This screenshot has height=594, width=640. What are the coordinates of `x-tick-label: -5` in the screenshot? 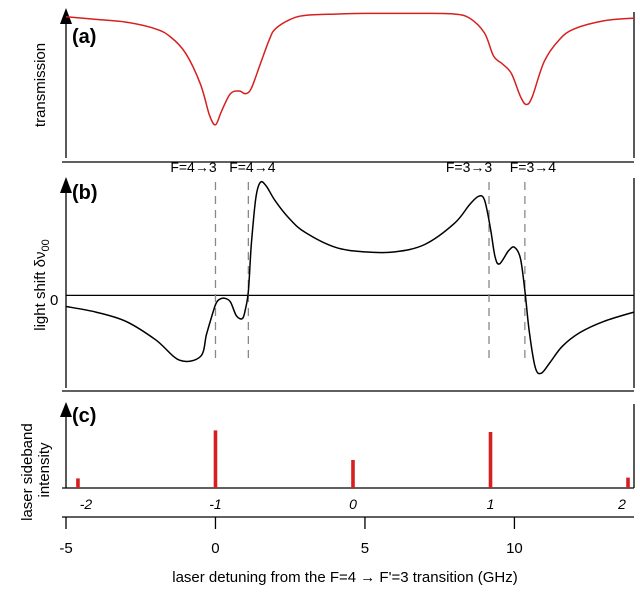 It's located at (65, 548).